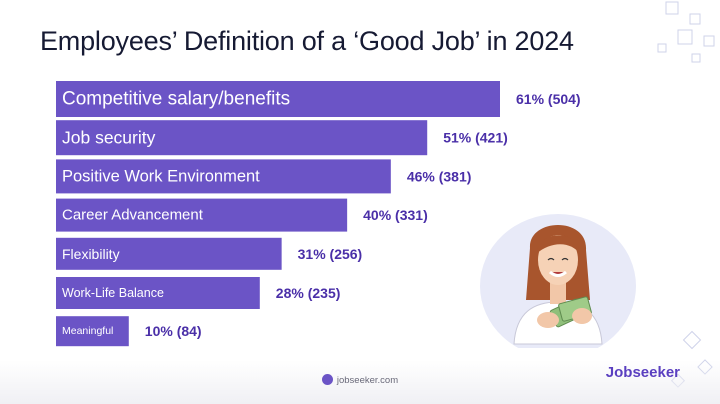  Describe the element at coordinates (113, 293) in the screenshot. I see `bar-label-5: Work-Life Balance` at that location.